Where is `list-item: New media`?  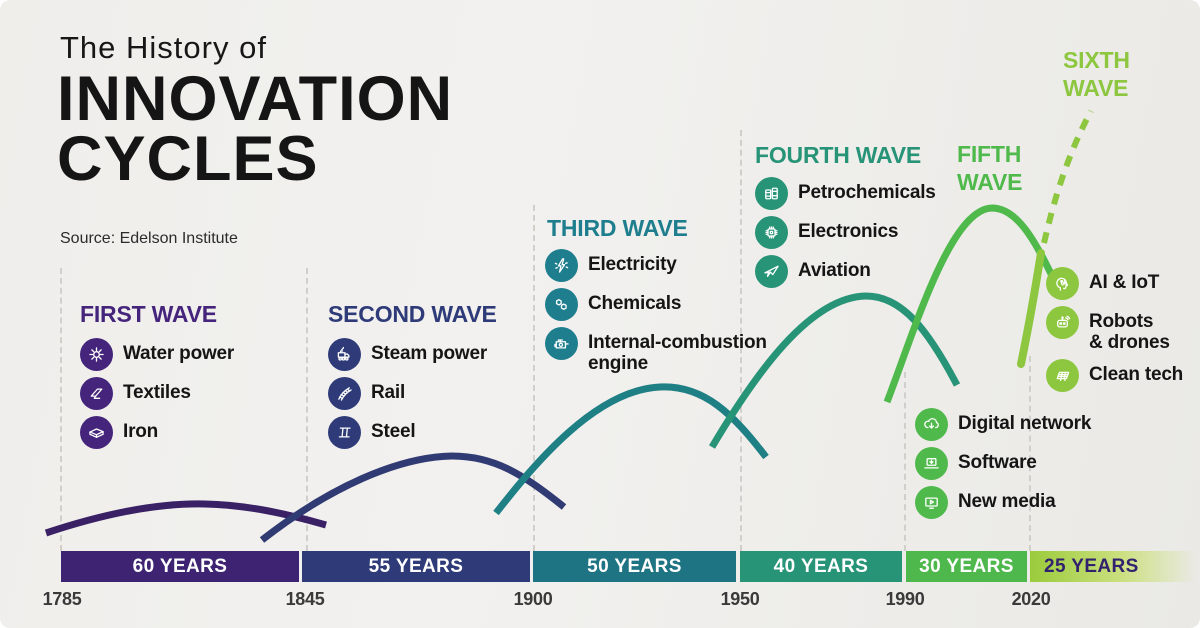
list-item: New media is located at coordinates (1003, 502).